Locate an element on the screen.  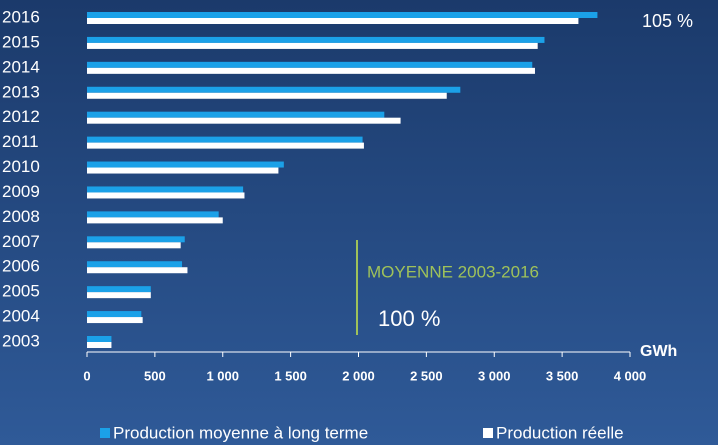
y-tick-label: 2010 is located at coordinates (21, 166).